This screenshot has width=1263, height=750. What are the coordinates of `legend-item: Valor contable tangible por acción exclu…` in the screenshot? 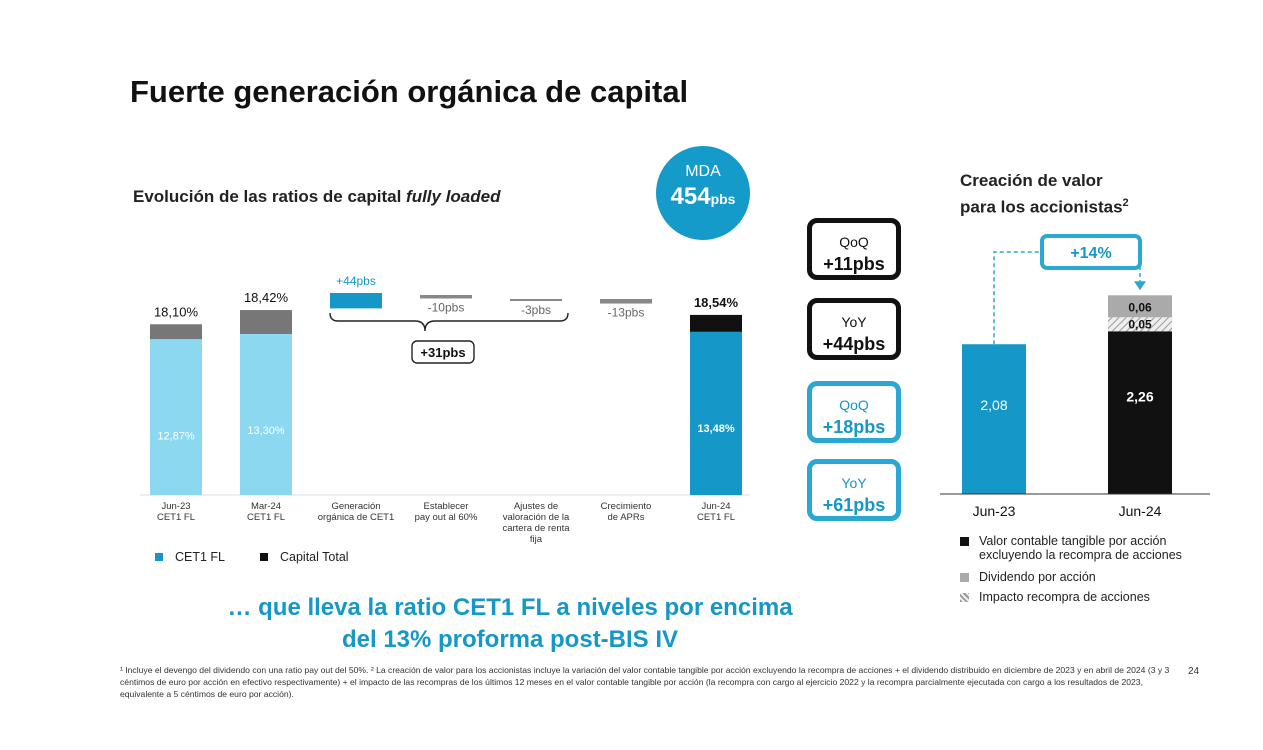 It's located at (1085, 548).